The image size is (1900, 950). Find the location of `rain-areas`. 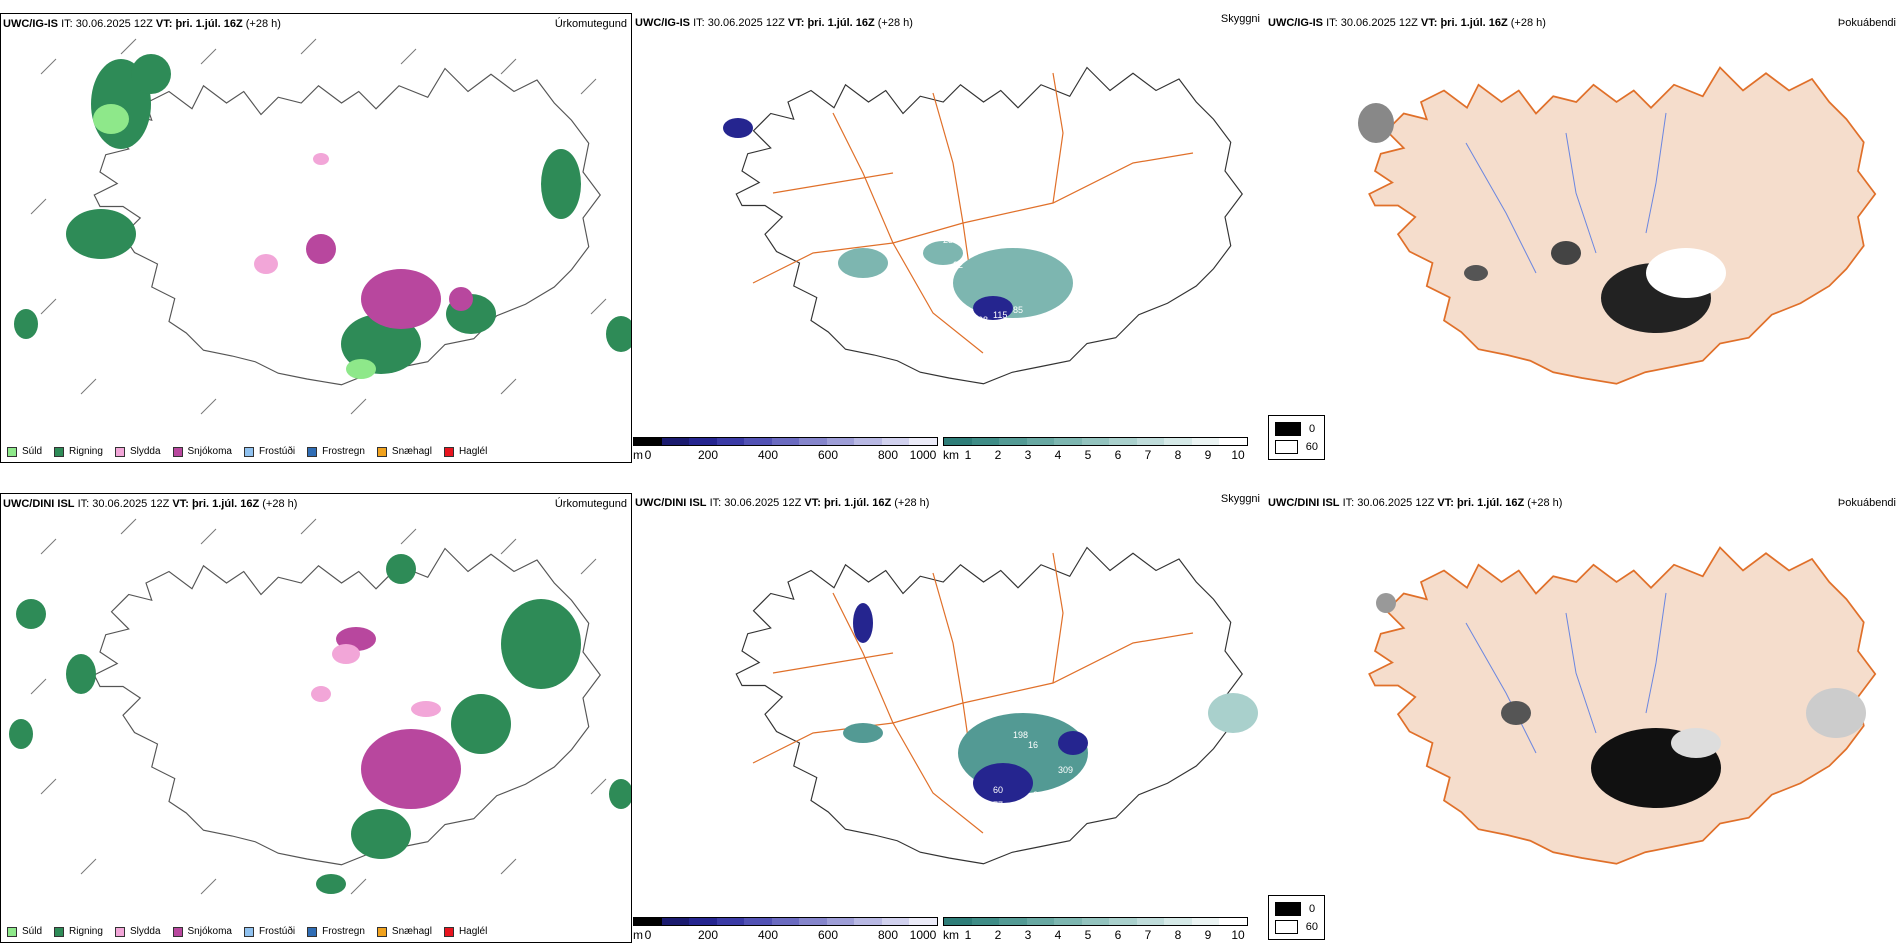

rain-areas is located at coordinates (320, 724).